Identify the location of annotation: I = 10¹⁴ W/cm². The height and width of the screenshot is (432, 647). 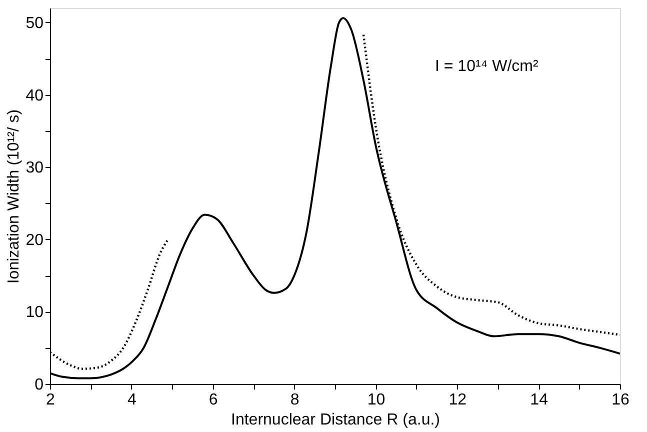
(487, 66).